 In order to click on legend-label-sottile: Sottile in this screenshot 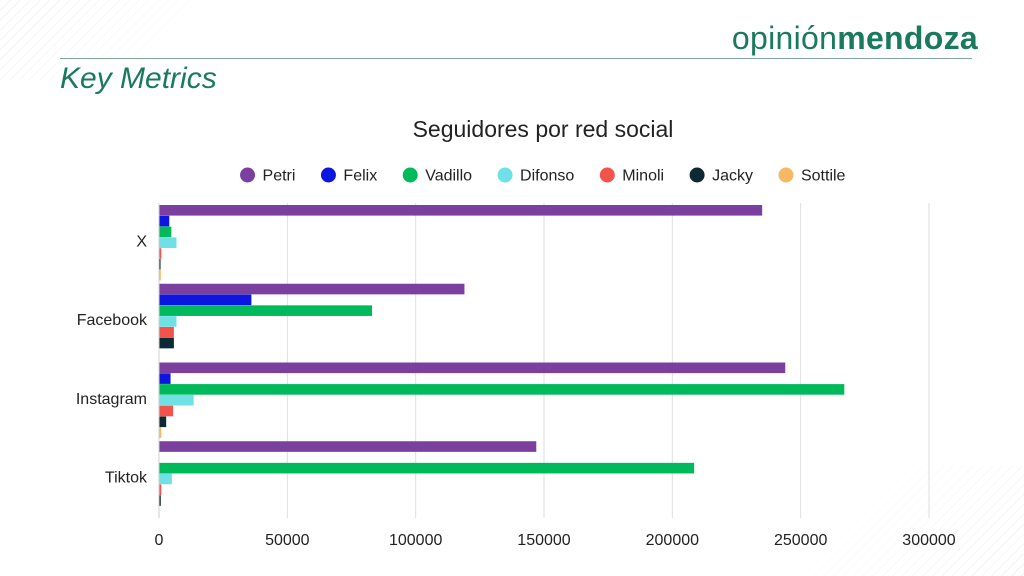, I will do `click(823, 176)`.